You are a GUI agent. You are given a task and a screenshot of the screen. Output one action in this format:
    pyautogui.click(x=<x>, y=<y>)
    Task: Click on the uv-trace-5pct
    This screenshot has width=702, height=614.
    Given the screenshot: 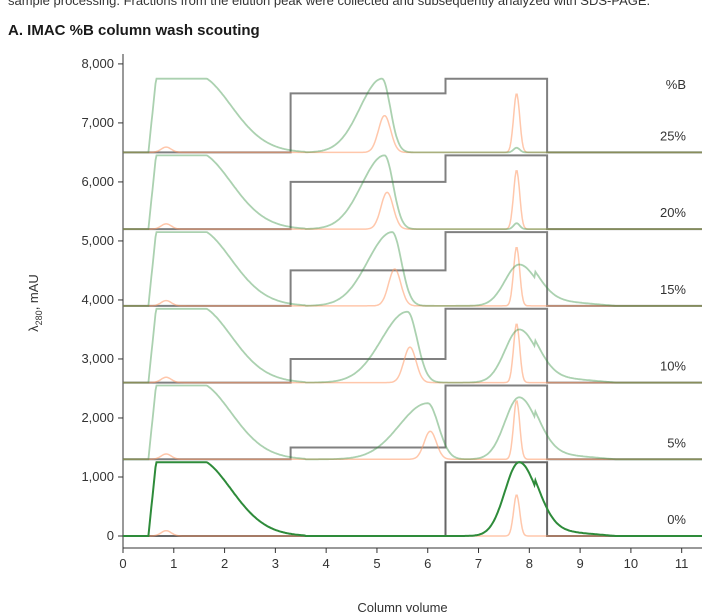 What is the action you would take?
    pyautogui.click(x=412, y=422)
    